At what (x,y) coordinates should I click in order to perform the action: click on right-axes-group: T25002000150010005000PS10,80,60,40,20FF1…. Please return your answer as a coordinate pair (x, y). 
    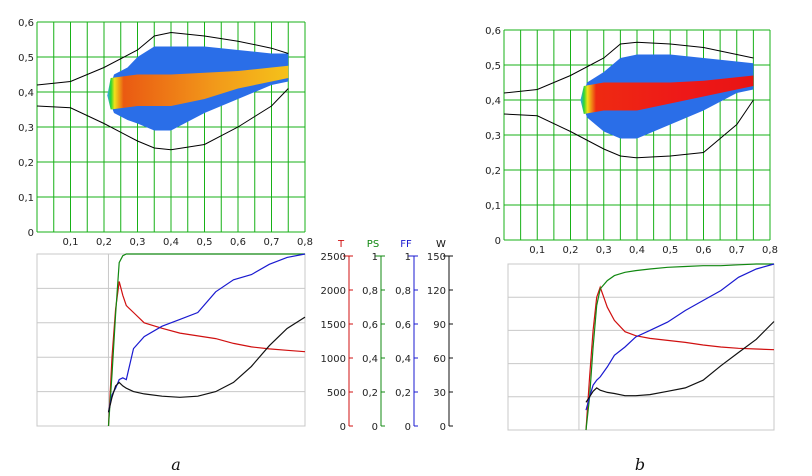
    Looking at the image, I should click on (387, 336).